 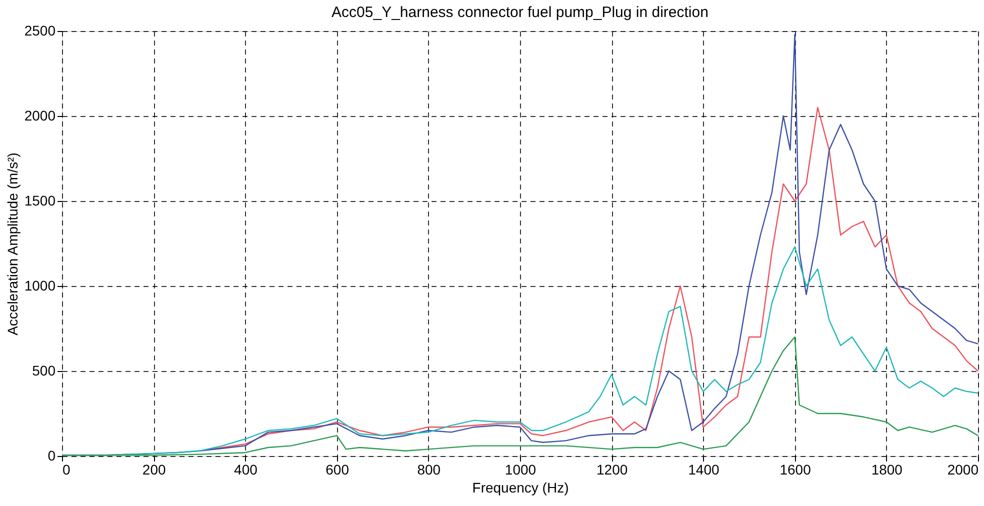 I want to click on y-axis-title: Acceleration Amplitude (m/s²), so click(x=12, y=244).